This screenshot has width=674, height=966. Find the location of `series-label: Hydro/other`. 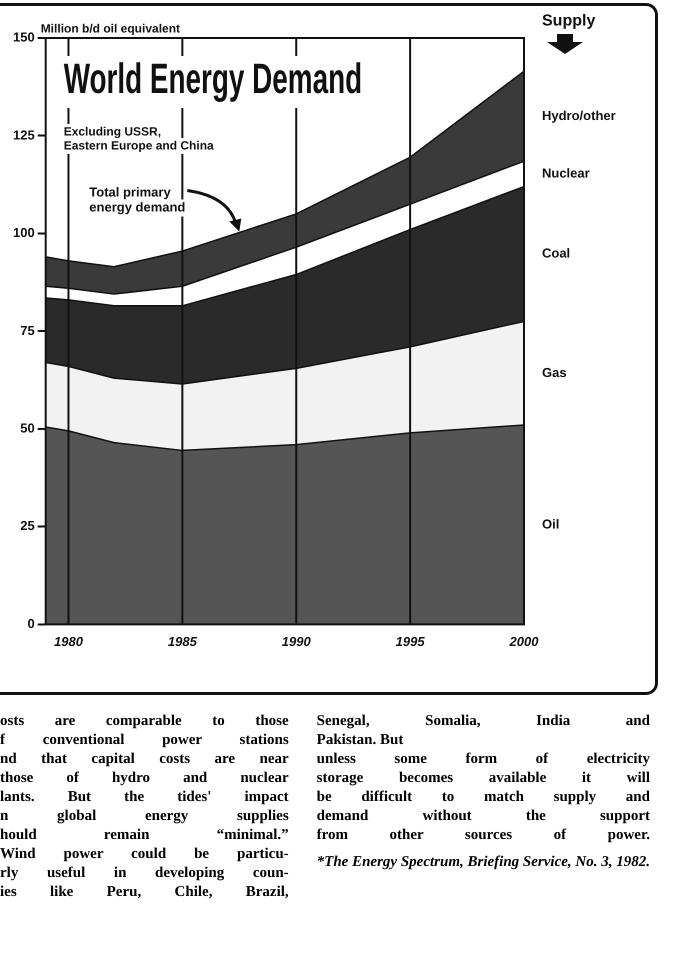

series-label: Hydro/other is located at coordinates (579, 115).